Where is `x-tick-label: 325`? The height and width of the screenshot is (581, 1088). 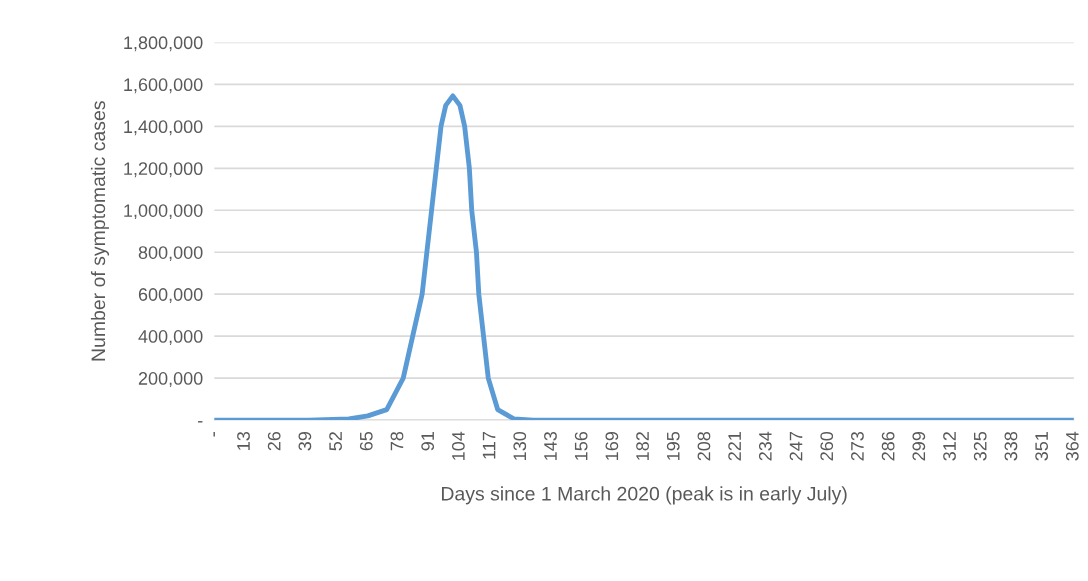 x-tick-label: 325 is located at coordinates (980, 446).